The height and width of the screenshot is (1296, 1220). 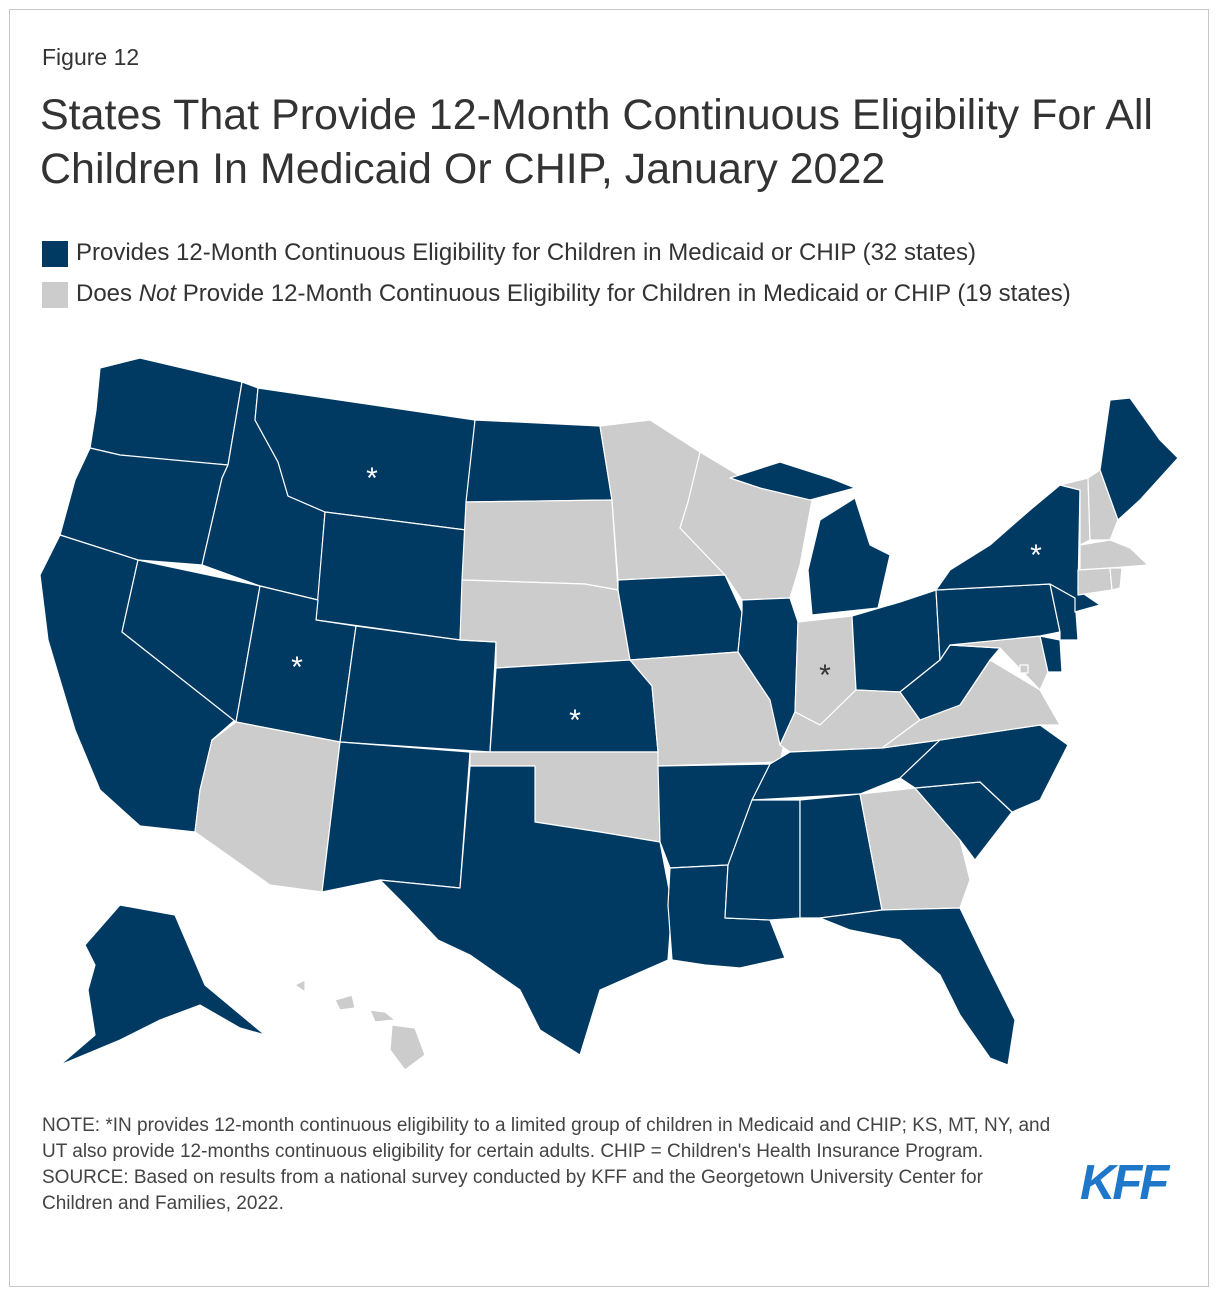 What do you see at coordinates (1124, 1183) in the screenshot?
I see `kff-logo: KFF` at bounding box center [1124, 1183].